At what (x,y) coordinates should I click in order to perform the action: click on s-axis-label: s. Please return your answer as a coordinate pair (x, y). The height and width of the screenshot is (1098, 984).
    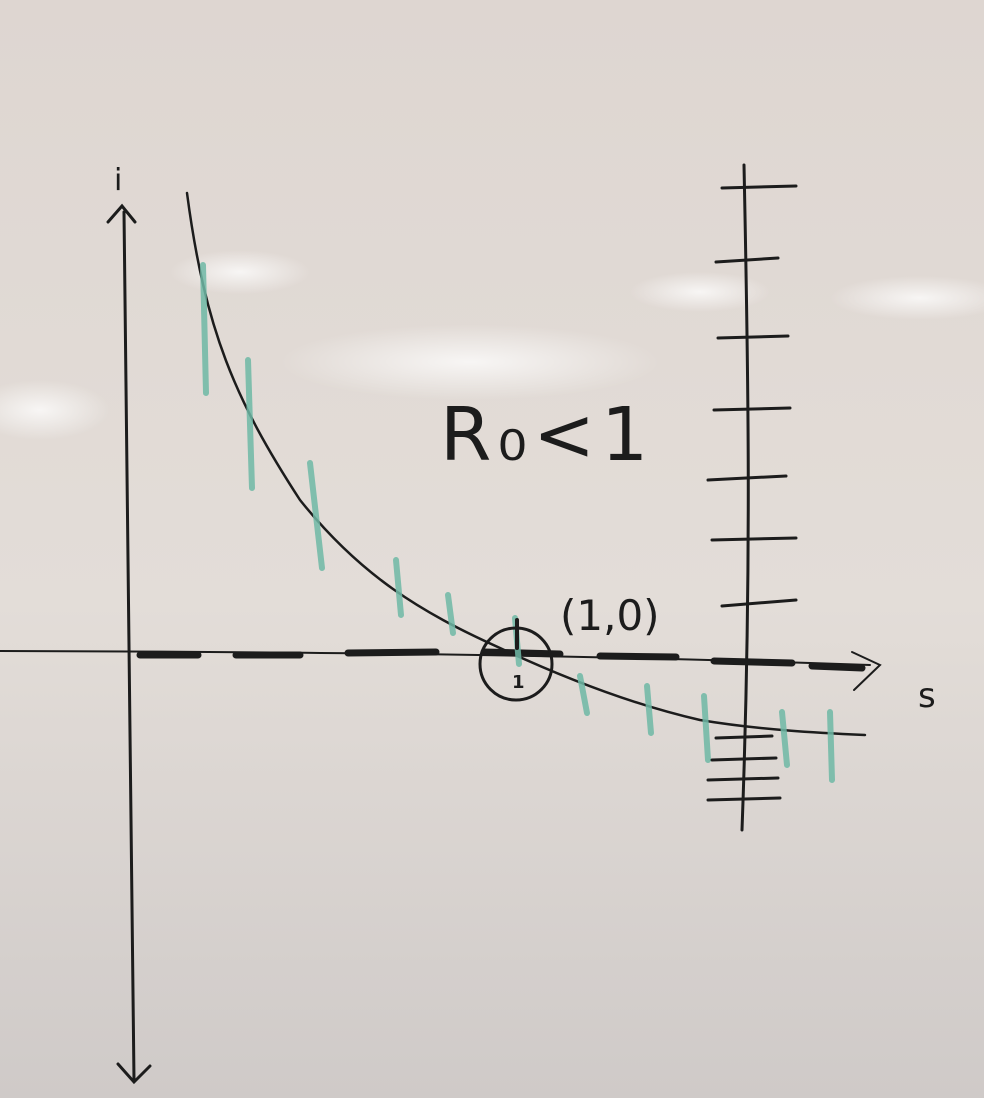
    Looking at the image, I should click on (927, 696).